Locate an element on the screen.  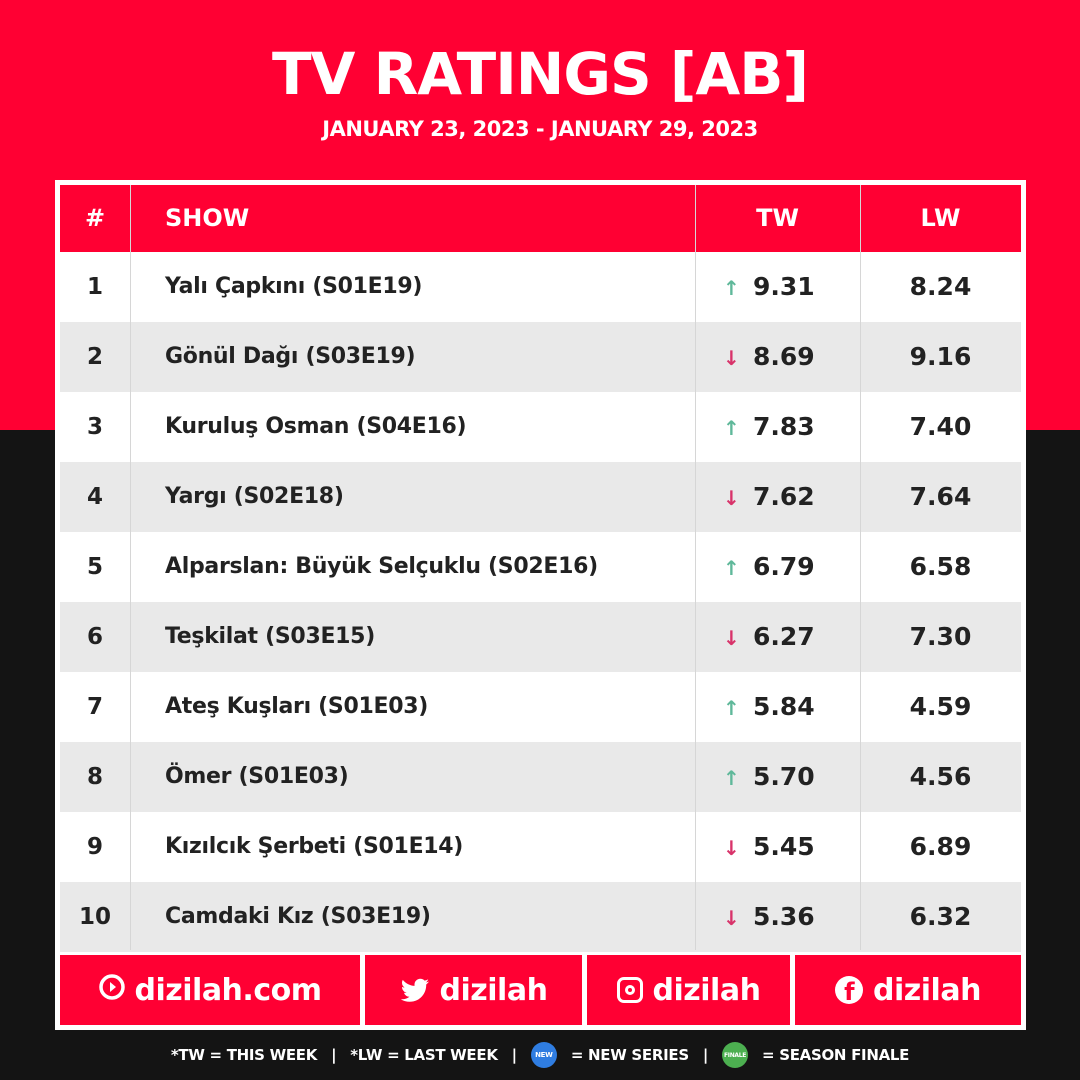
twitter-label: dizilah is located at coordinates (493, 990).